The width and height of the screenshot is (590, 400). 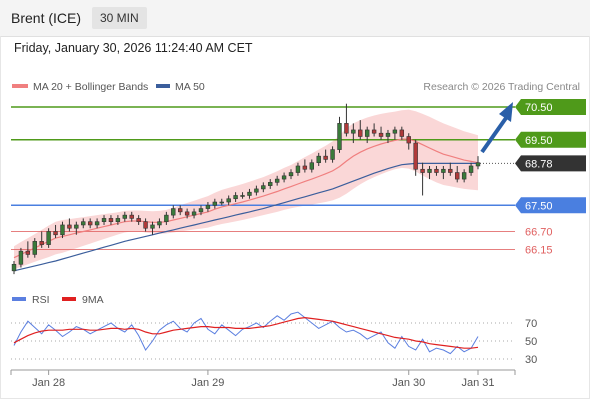 I want to click on level-label-66-15: 66.15, so click(x=539, y=251).